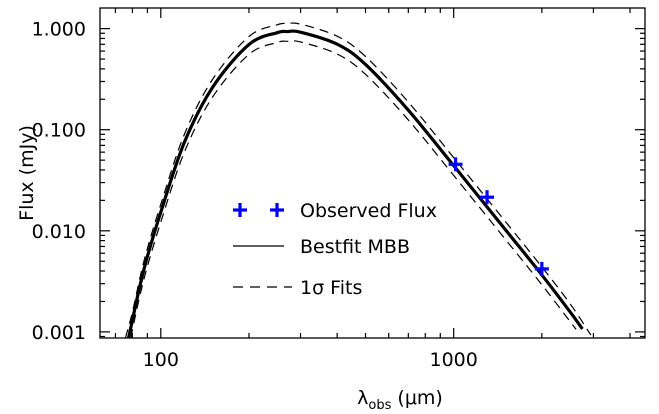 The width and height of the screenshot is (659, 414). What do you see at coordinates (379, 405) in the screenshot?
I see `x-axis-title-subscript: obs` at bounding box center [379, 405].